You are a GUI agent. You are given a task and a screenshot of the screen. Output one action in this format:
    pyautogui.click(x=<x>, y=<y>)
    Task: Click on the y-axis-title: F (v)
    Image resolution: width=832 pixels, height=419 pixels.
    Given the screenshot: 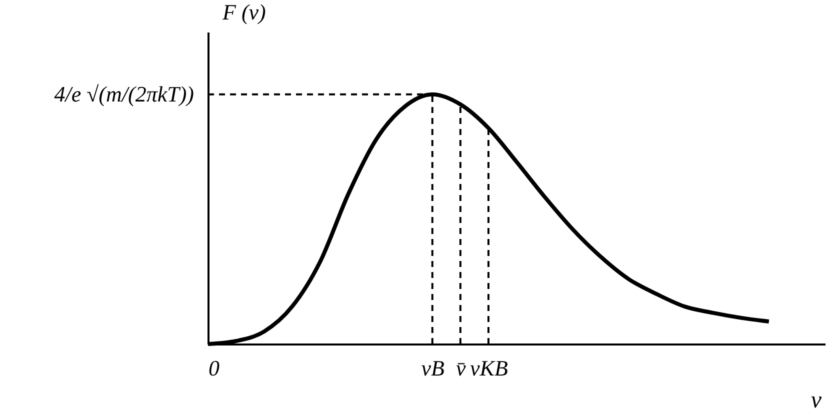 What is the action you would take?
    pyautogui.click(x=244, y=12)
    